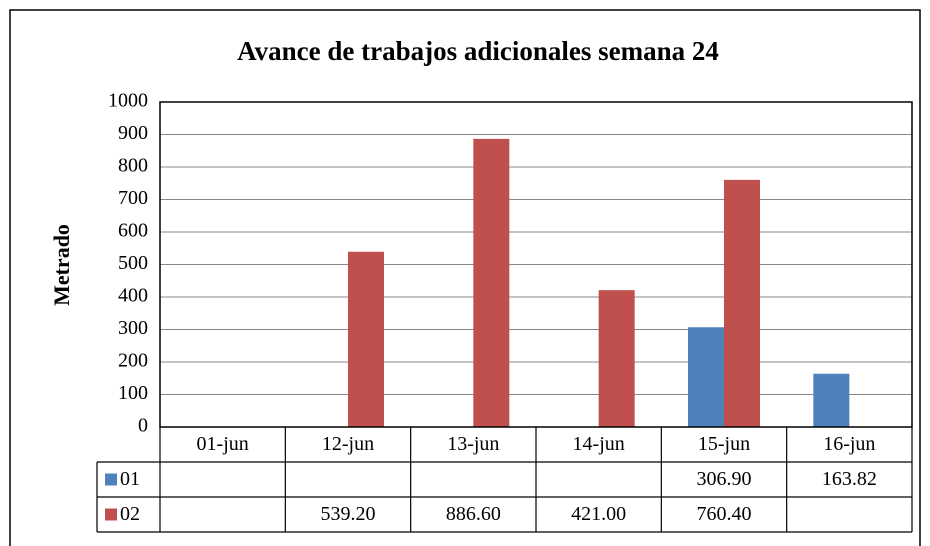 This screenshot has width=930, height=546. I want to click on data-label: 760.40, so click(724, 514).